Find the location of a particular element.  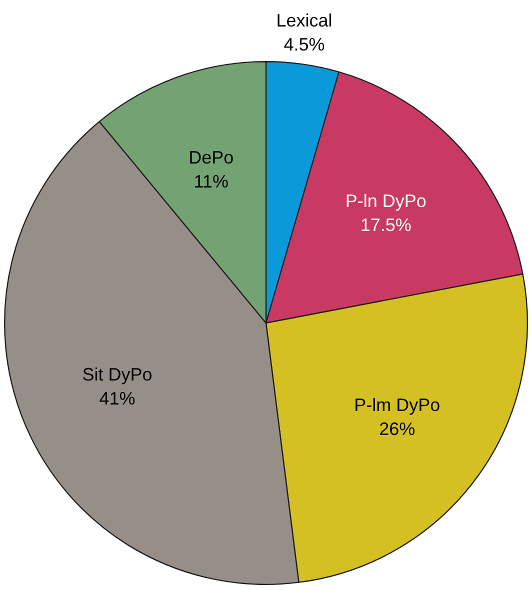

slice-label: P-lm DyPo is located at coordinates (397, 405).